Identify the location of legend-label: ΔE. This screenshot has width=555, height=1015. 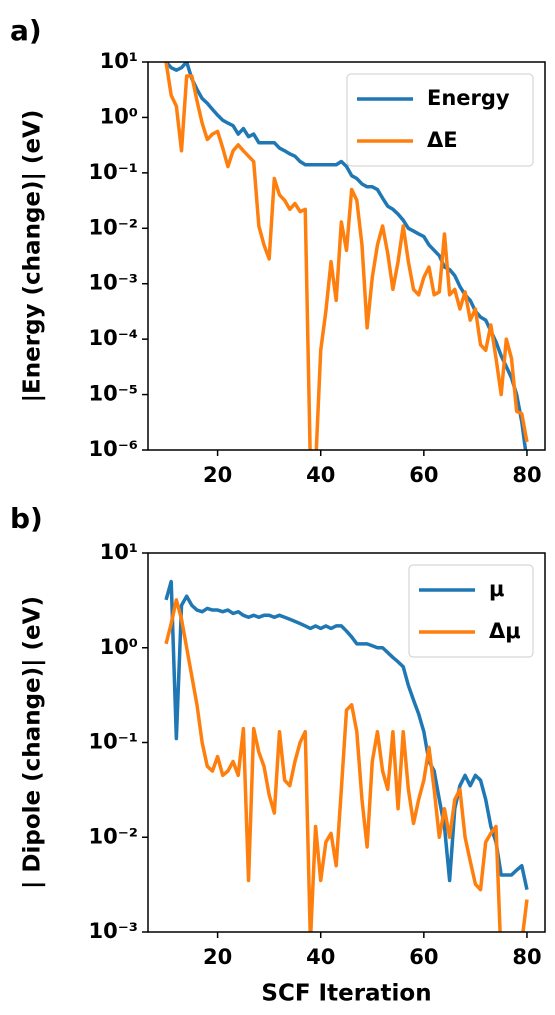
(442, 140).